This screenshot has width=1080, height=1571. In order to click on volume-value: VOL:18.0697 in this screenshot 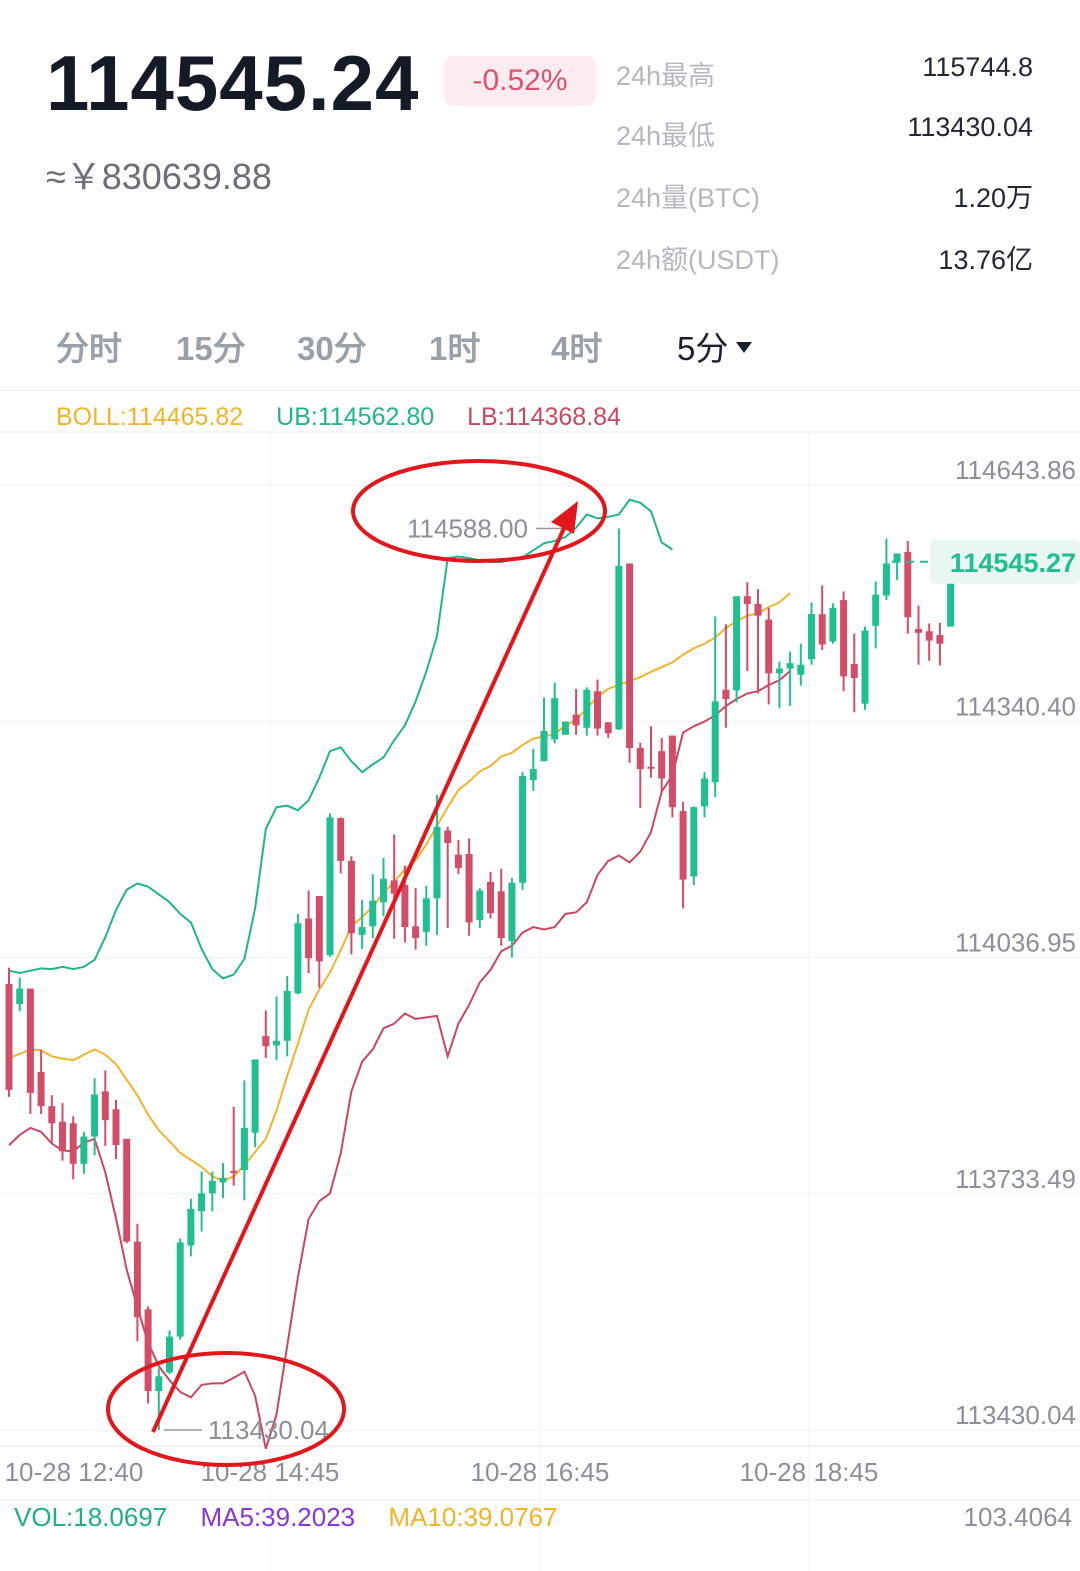, I will do `click(91, 1517)`.